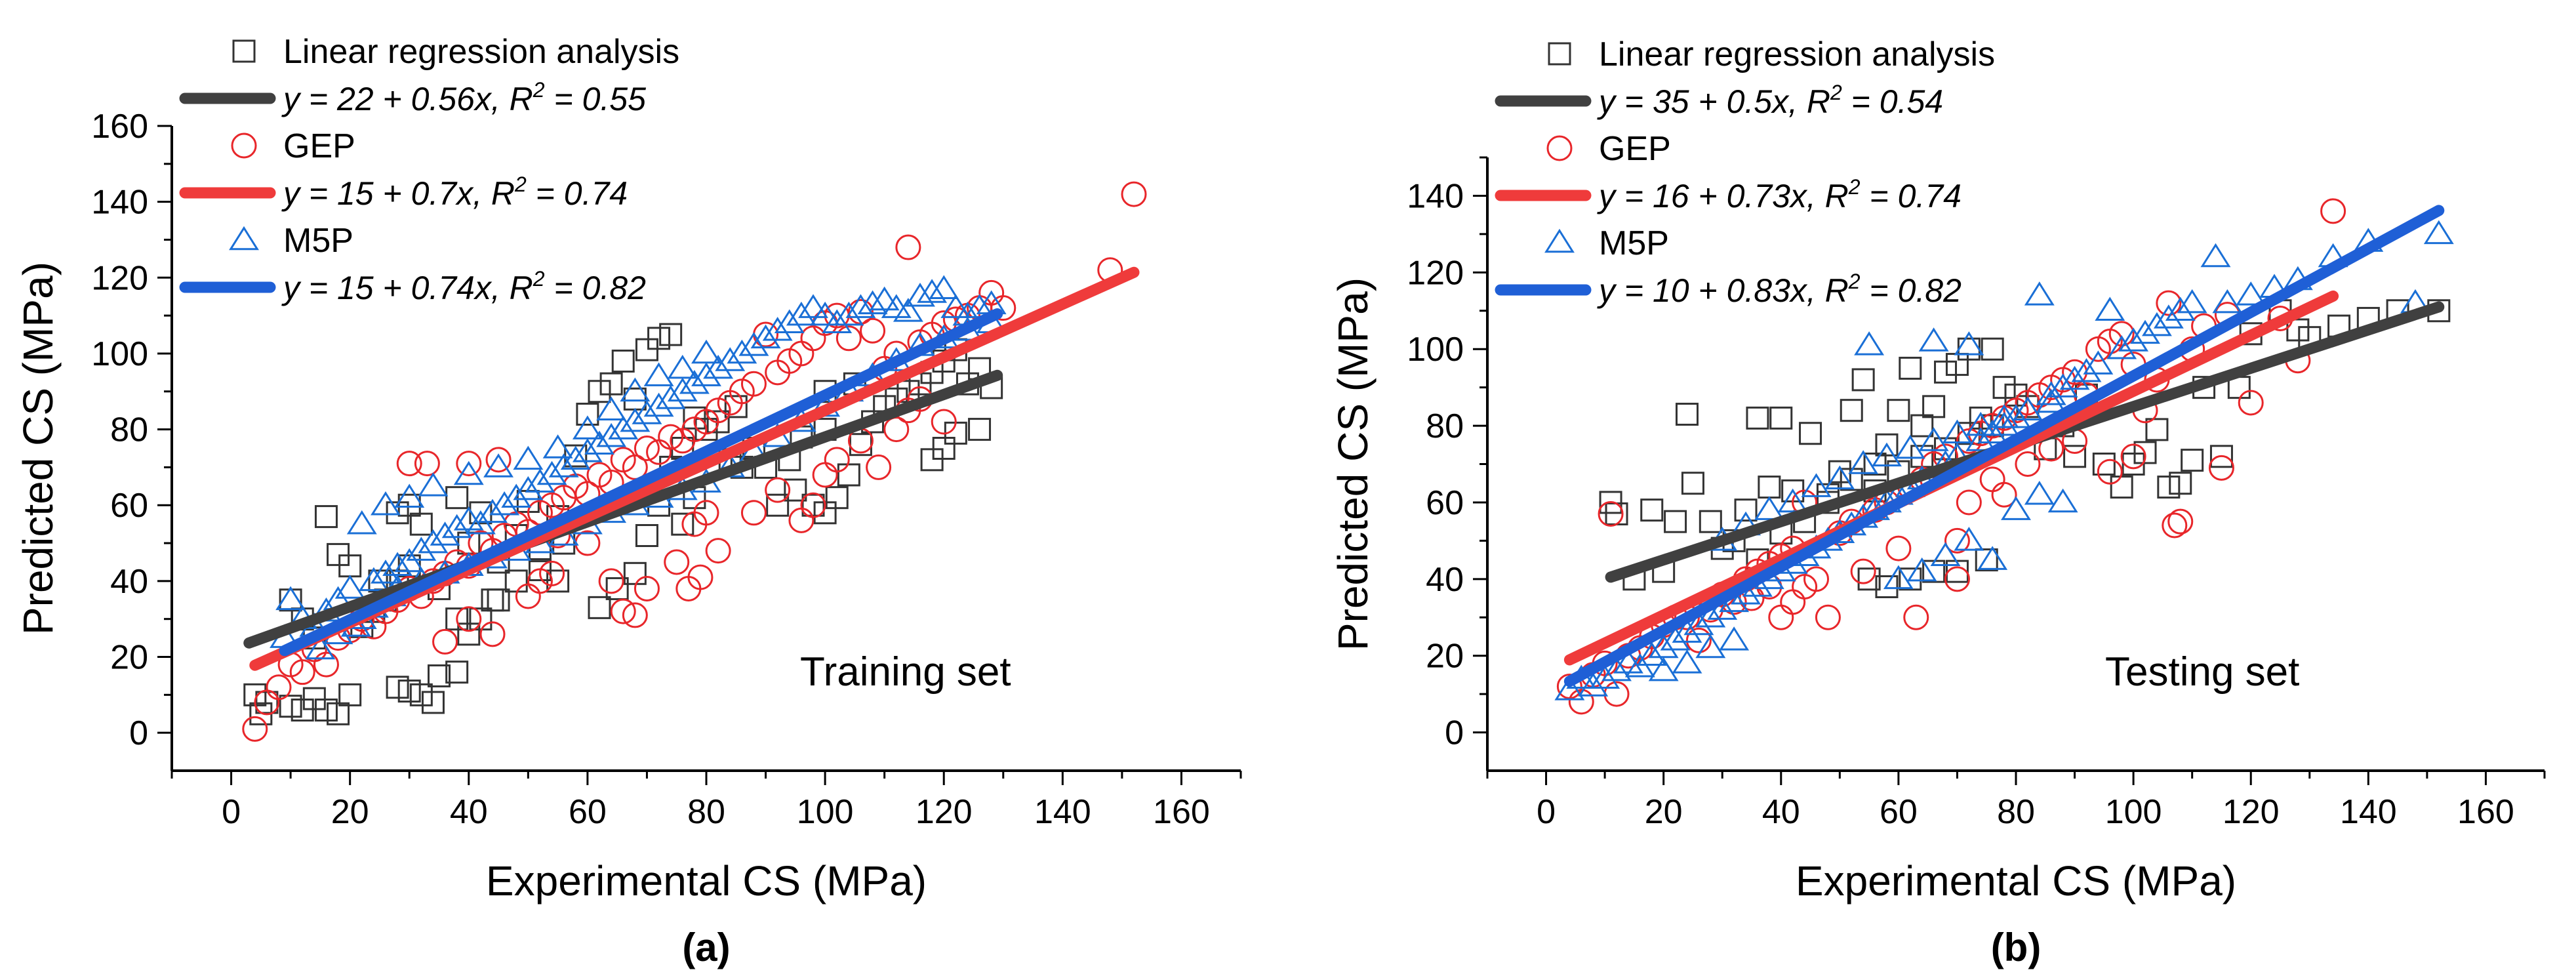 This screenshot has width=2576, height=976. Describe the element at coordinates (463, 286) in the screenshot. I see `legend-fit-equation: y = 15 + 0.74x, R2 = 0.82` at that location.